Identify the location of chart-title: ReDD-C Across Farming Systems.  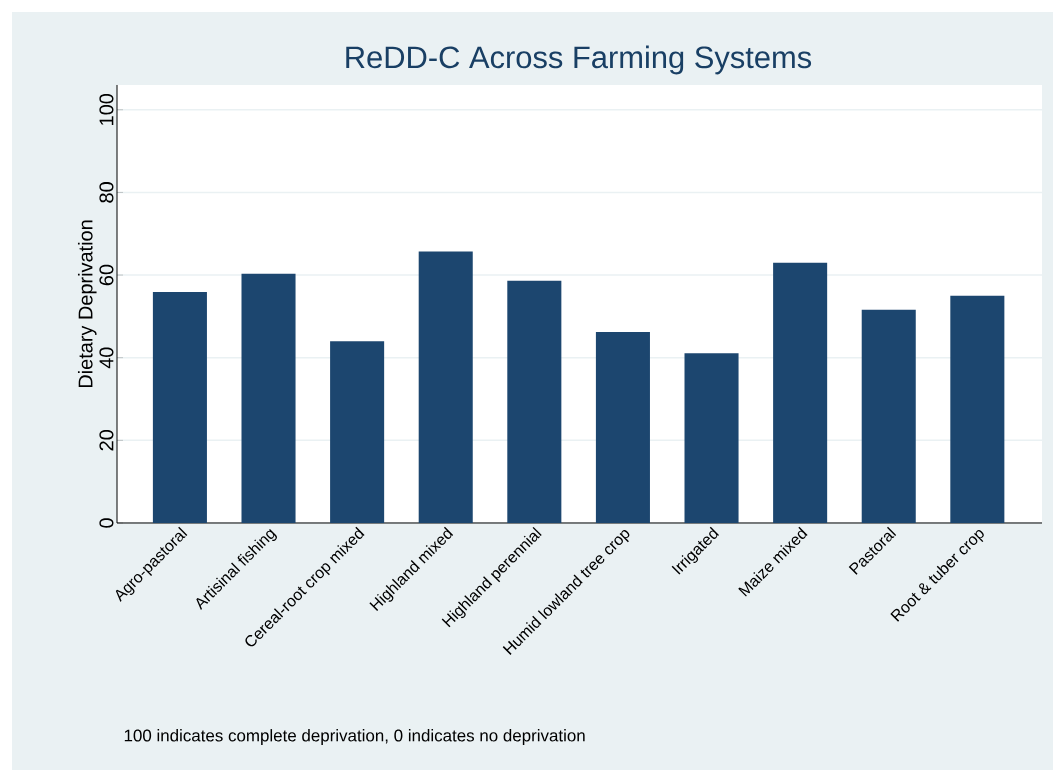
(579, 60).